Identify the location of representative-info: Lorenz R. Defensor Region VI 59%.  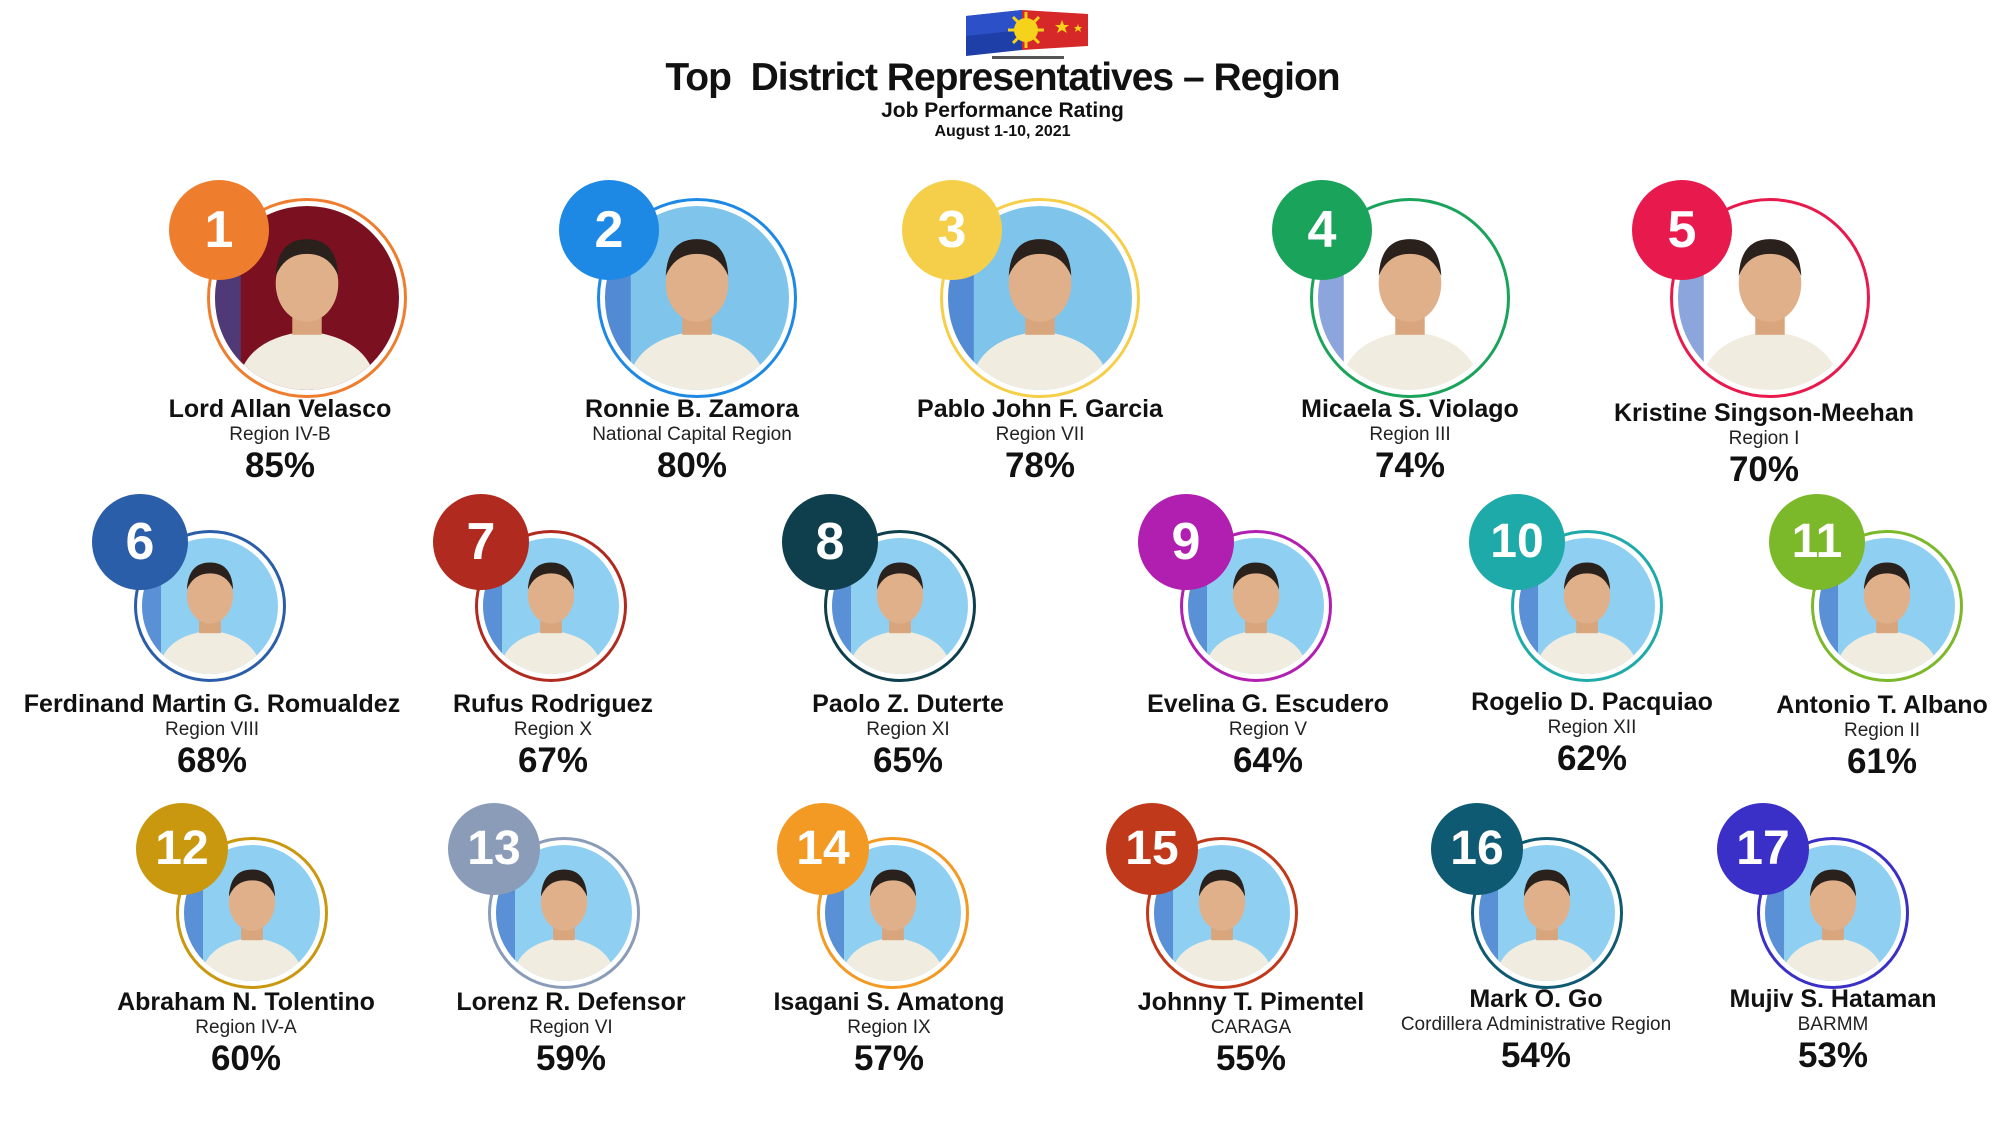
(571, 1033).